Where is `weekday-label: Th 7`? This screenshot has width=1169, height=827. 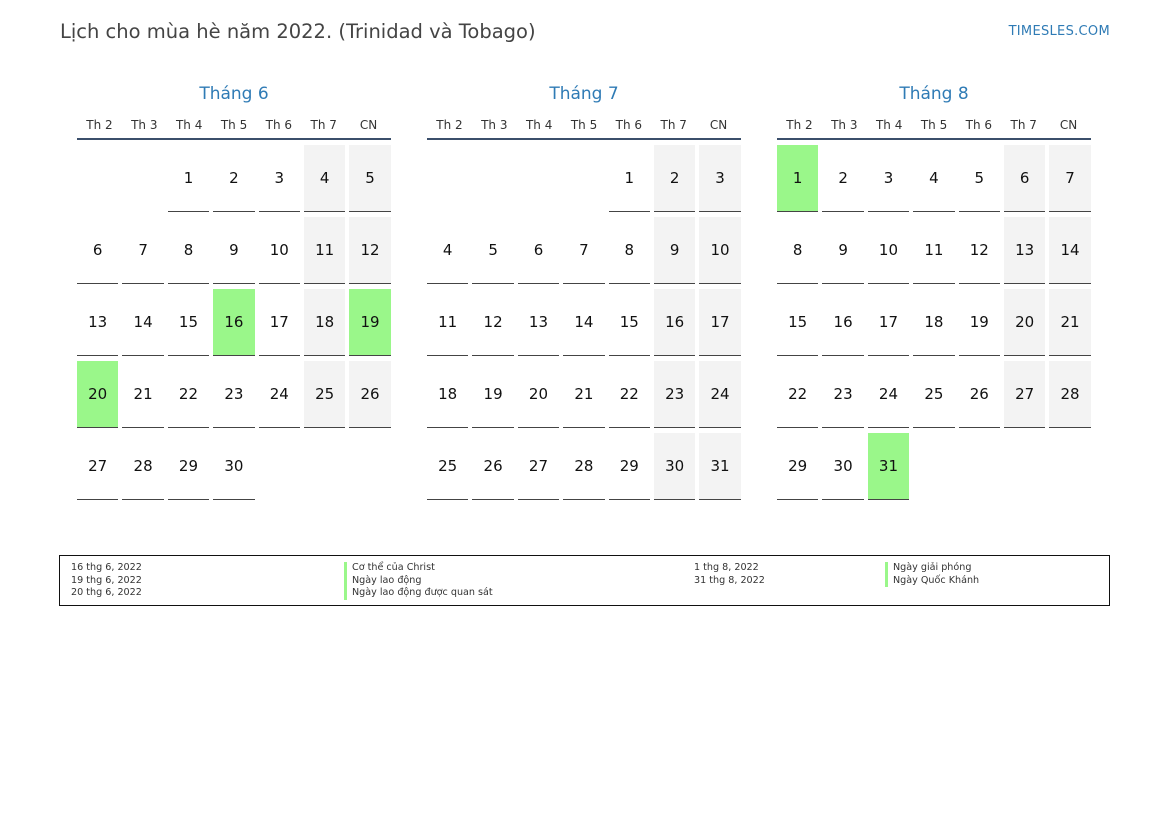 weekday-label: Th 7 is located at coordinates (323, 125).